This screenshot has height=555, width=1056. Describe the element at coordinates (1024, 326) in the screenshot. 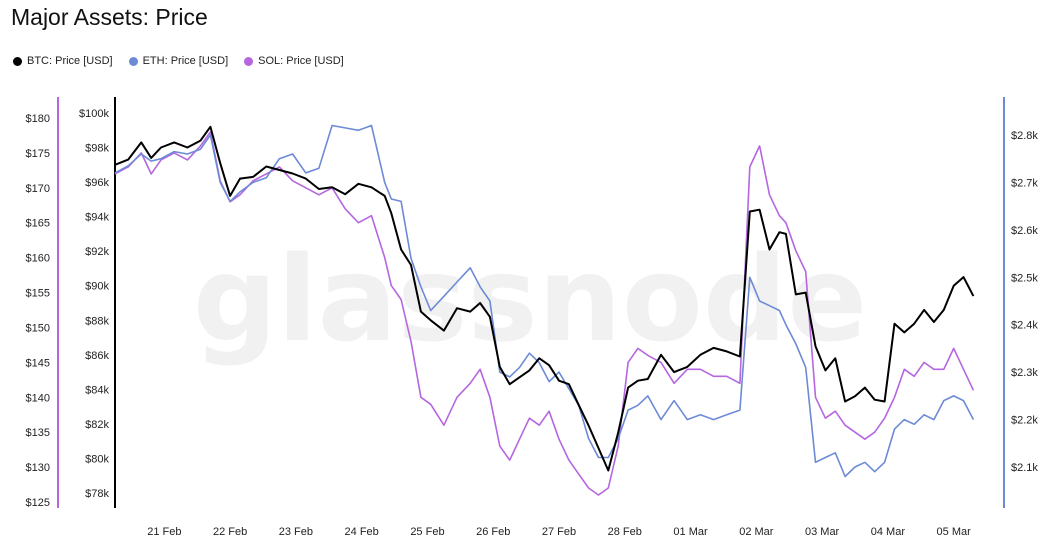

I see `eth-tick-label: $2.4k` at that location.